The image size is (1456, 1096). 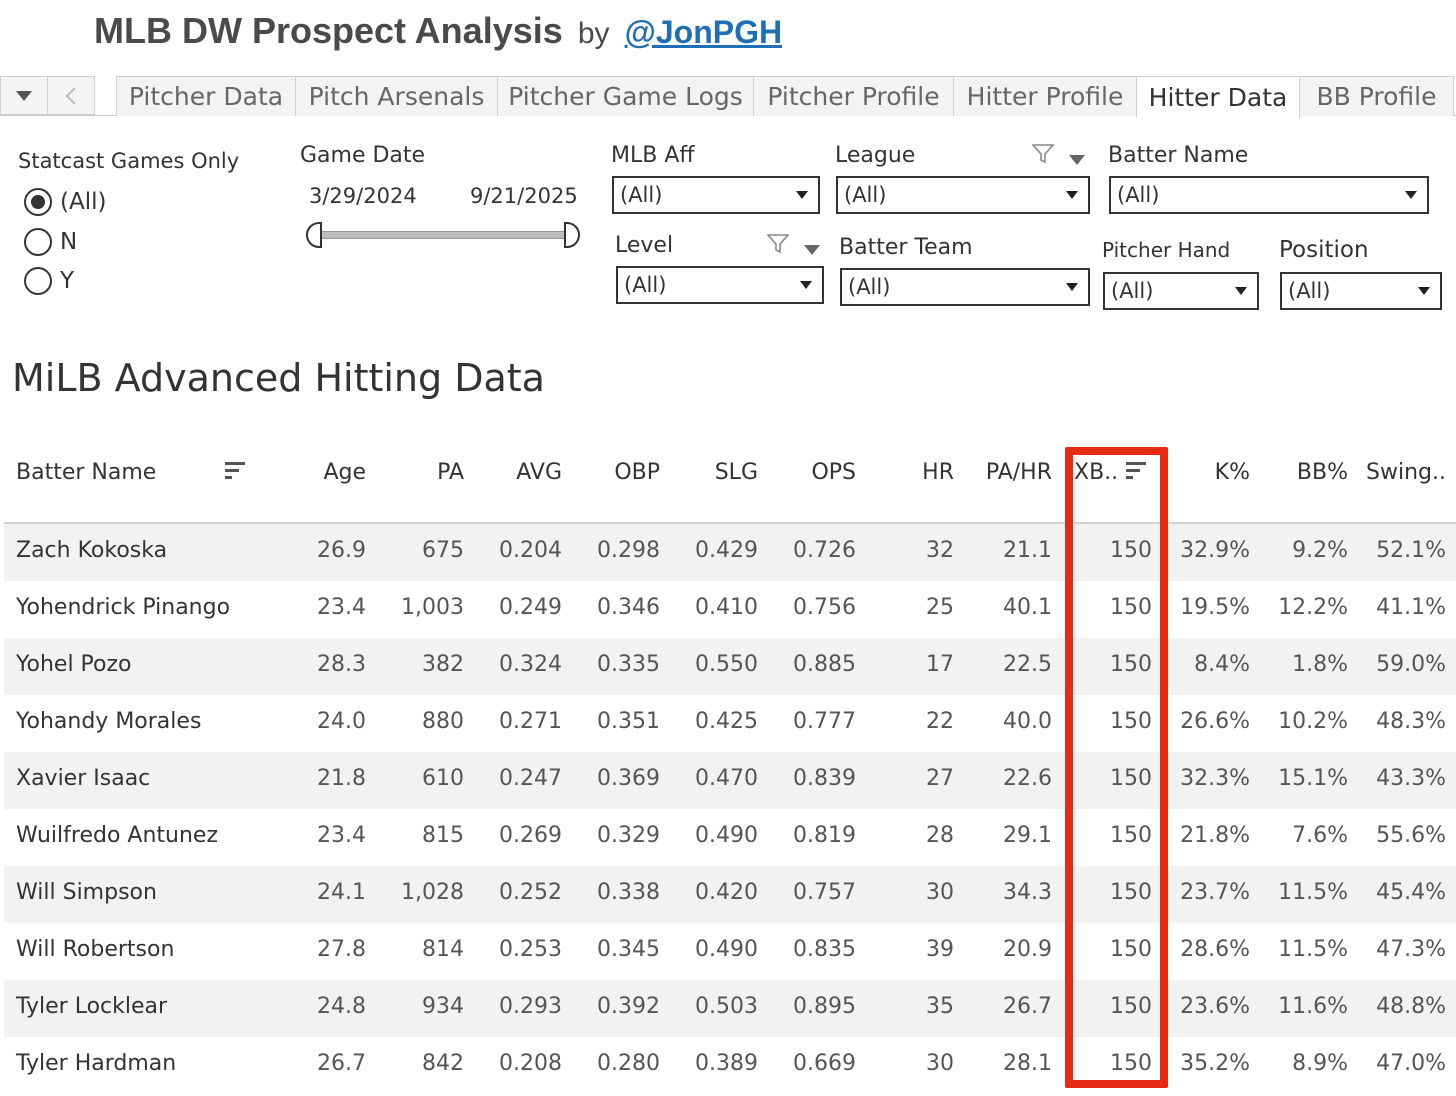 I want to click on author-link: @JonPGH, so click(x=703, y=32).